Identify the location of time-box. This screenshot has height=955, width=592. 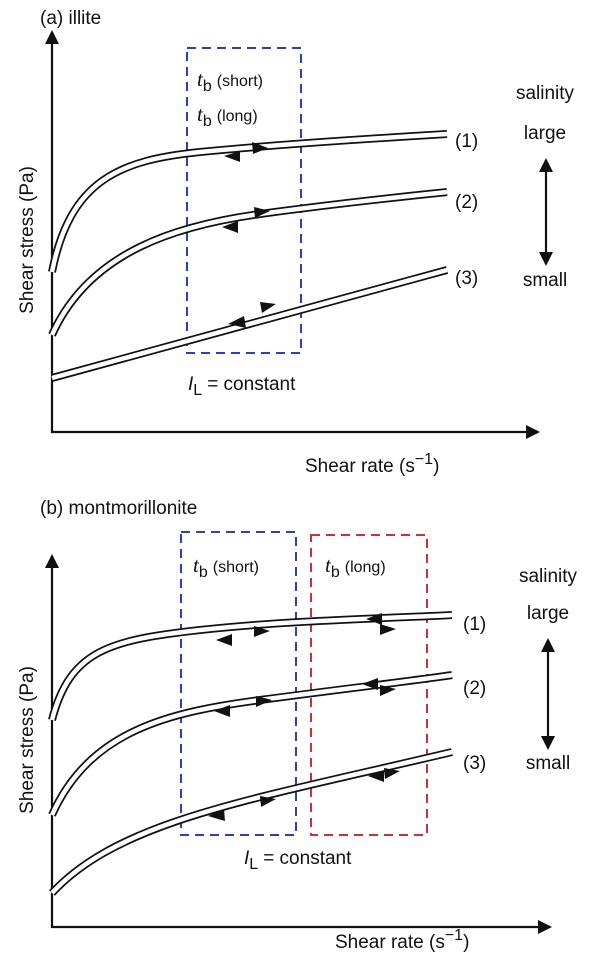
(369, 685).